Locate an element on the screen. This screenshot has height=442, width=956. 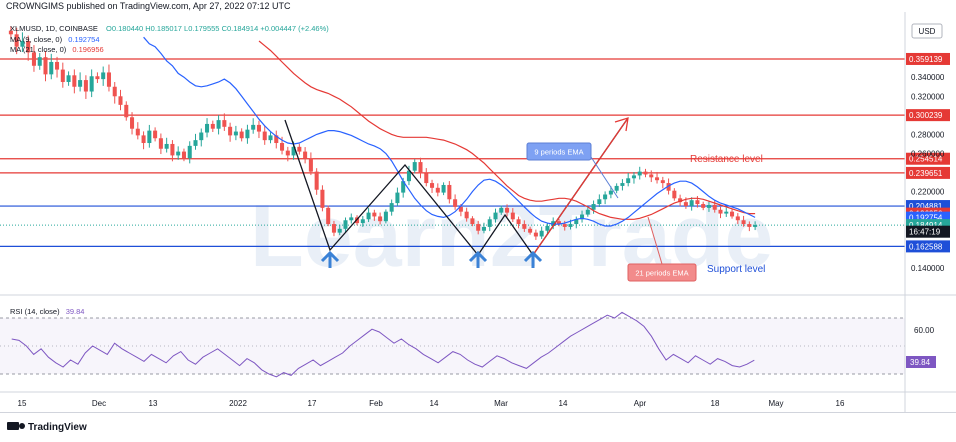
legend-ma9: MA (9, close, 0) is located at coordinates (36, 39).